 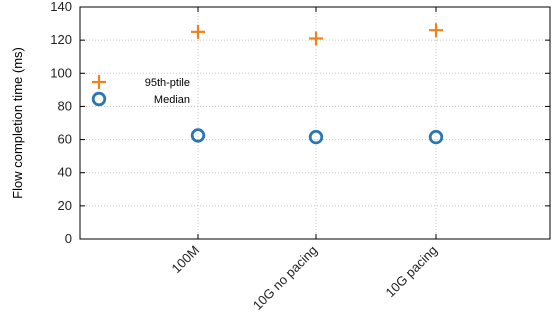 What do you see at coordinates (65, 172) in the screenshot?
I see `y-tick-label: 40` at bounding box center [65, 172].